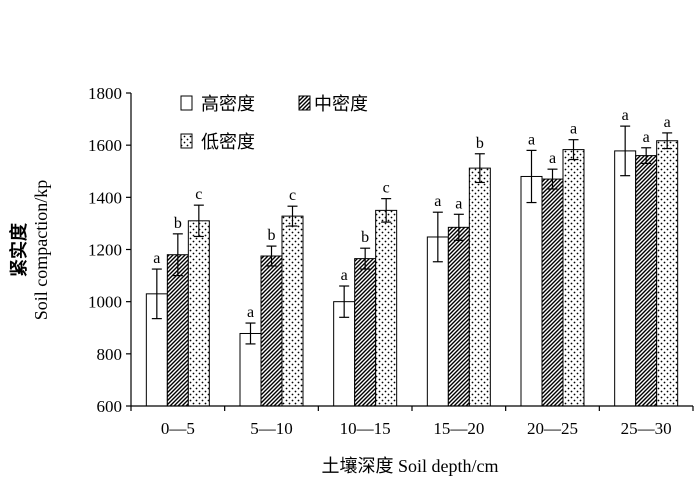  What do you see at coordinates (178, 223) in the screenshot?
I see `significance-label-medium-0: b` at bounding box center [178, 223].